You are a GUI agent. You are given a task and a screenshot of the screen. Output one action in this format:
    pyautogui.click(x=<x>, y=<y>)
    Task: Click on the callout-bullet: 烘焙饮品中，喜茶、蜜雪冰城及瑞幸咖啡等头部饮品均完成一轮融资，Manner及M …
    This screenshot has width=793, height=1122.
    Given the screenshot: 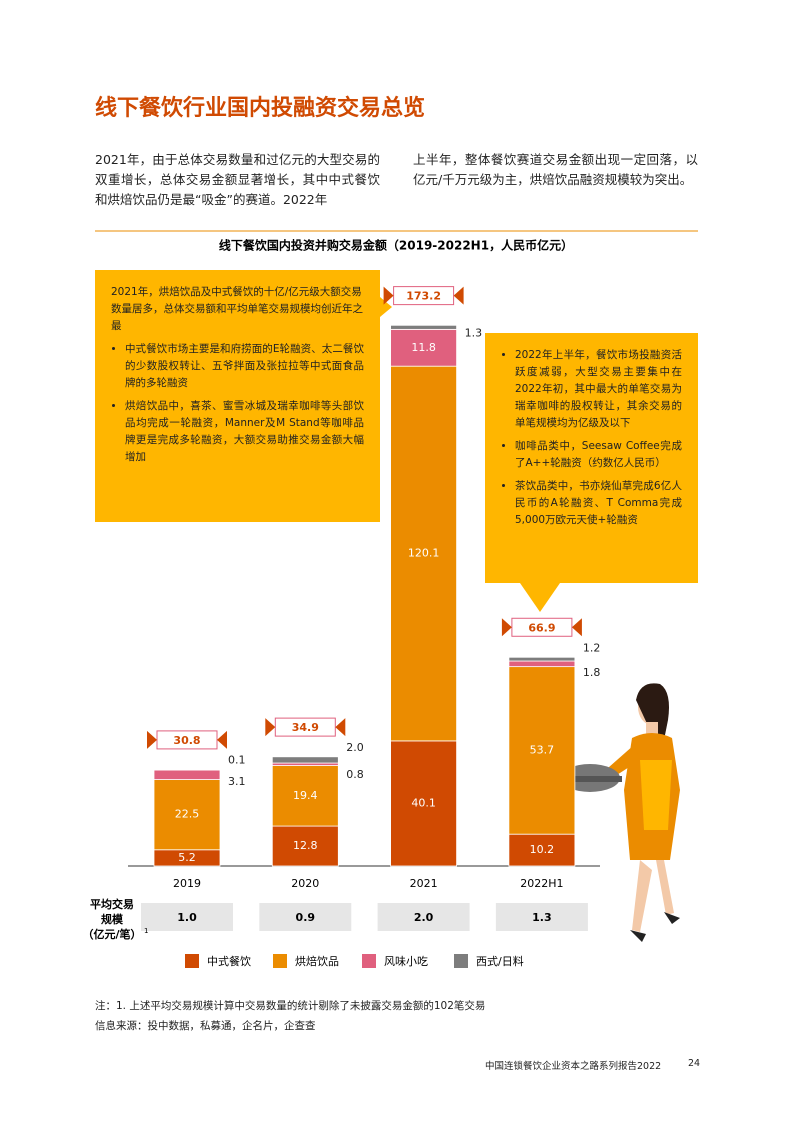 What is the action you would take?
    pyautogui.click(x=244, y=432)
    